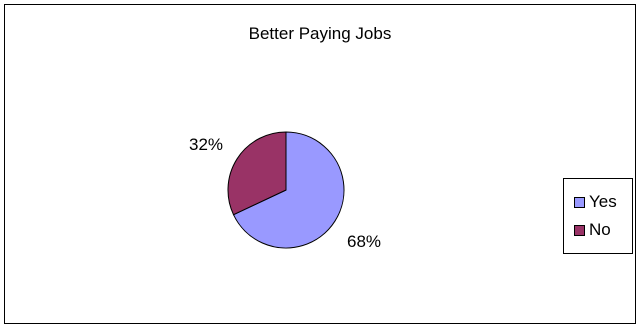  I want to click on slice-no, so click(257, 173).